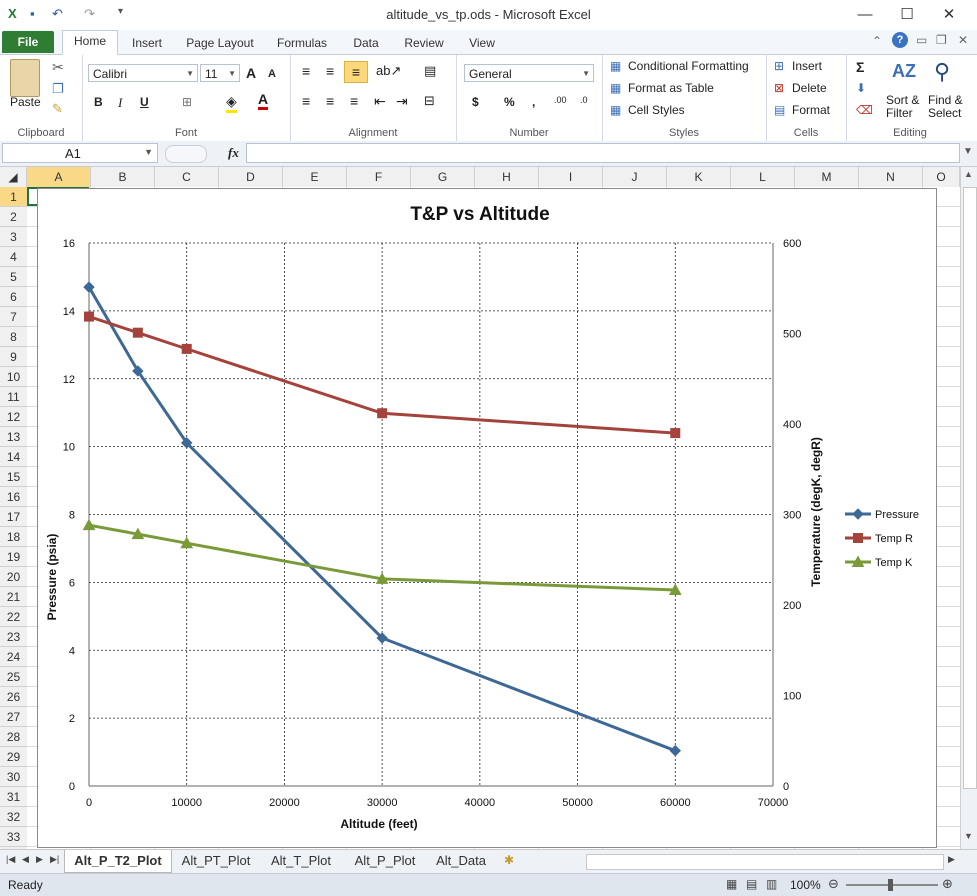 The height and width of the screenshot is (896, 977). Describe the element at coordinates (57, 108) in the screenshot. I see `format-painter-icon: ✎` at that location.